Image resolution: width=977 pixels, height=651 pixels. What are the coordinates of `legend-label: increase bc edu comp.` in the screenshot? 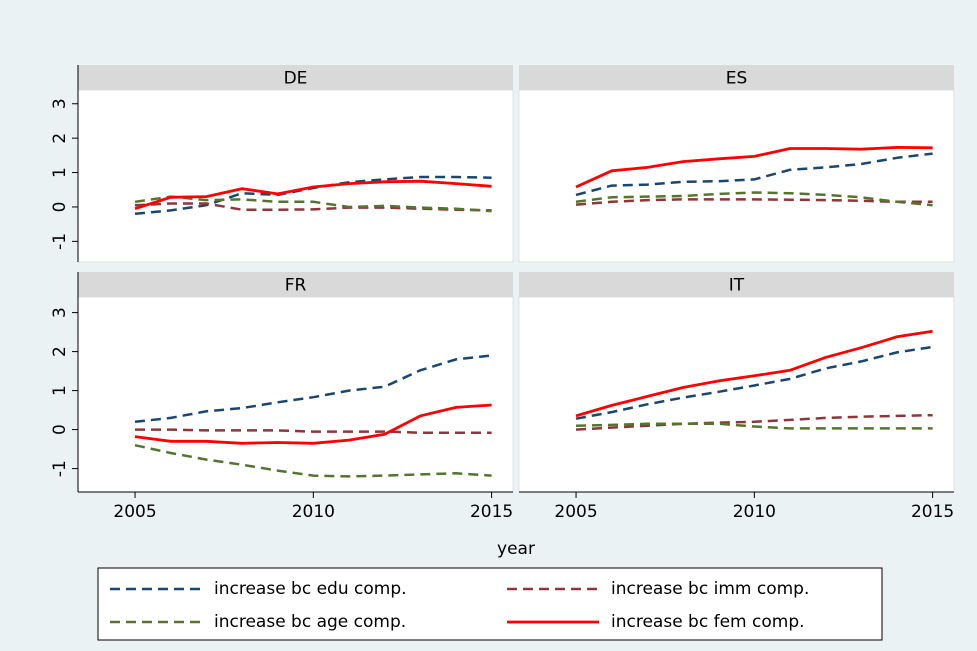 It's located at (310, 589).